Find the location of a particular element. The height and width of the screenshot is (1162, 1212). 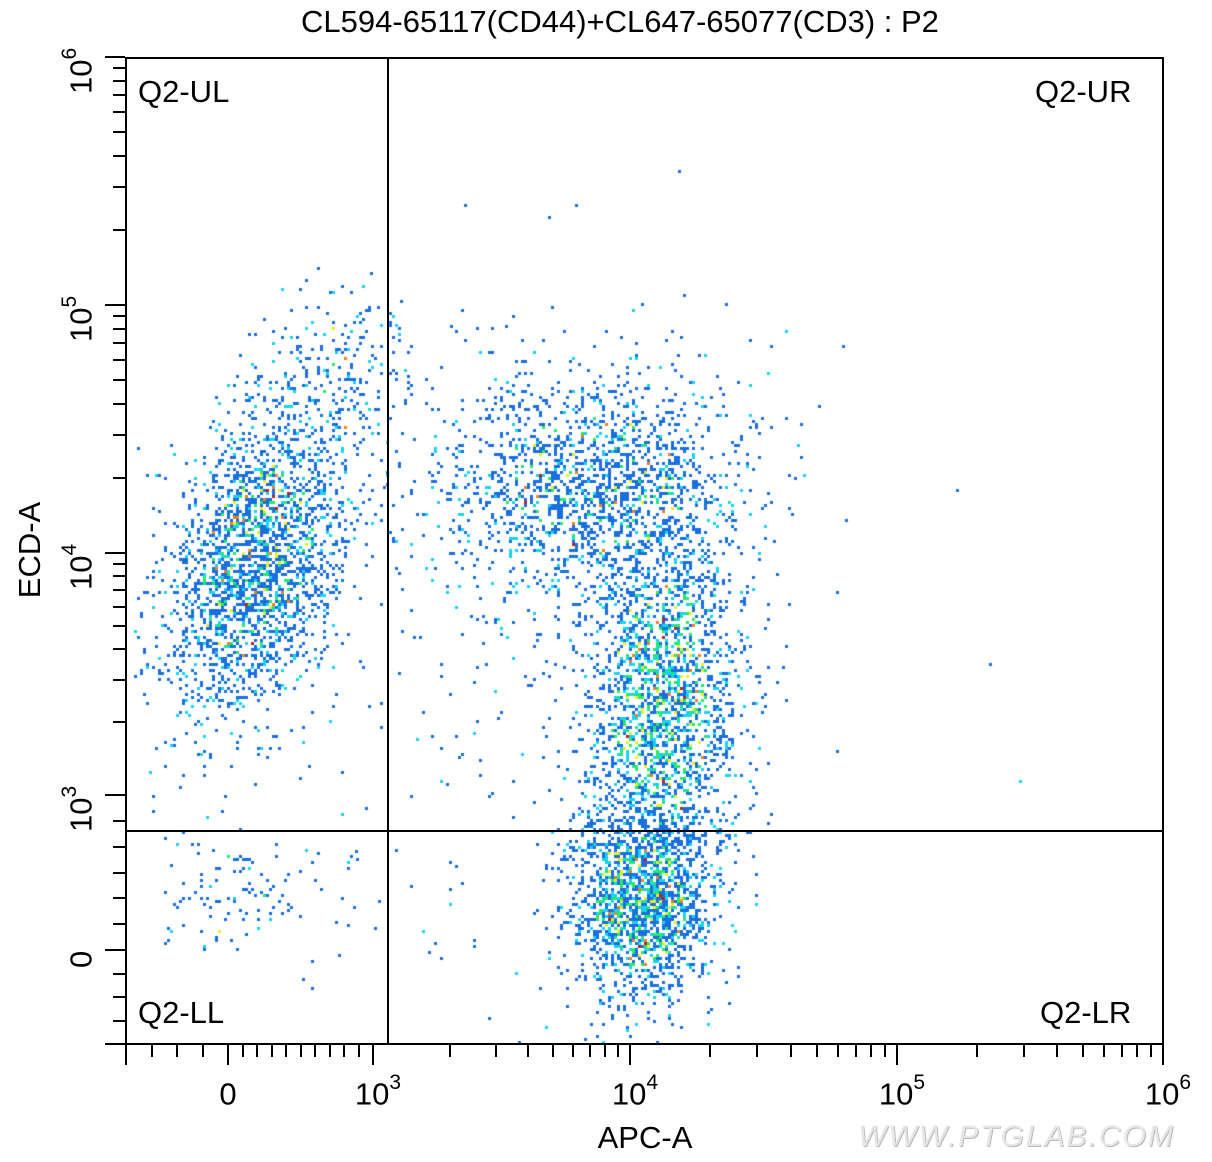

y-tick-label-1e6: 10⁶ is located at coordinates (78, 70).